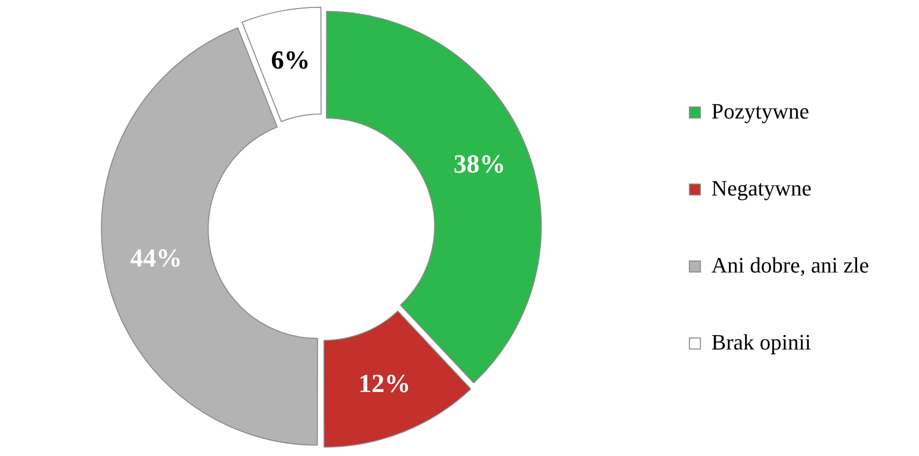 Image resolution: width=919 pixels, height=456 pixels. I want to click on legend-label: Pozytywne, so click(760, 111).